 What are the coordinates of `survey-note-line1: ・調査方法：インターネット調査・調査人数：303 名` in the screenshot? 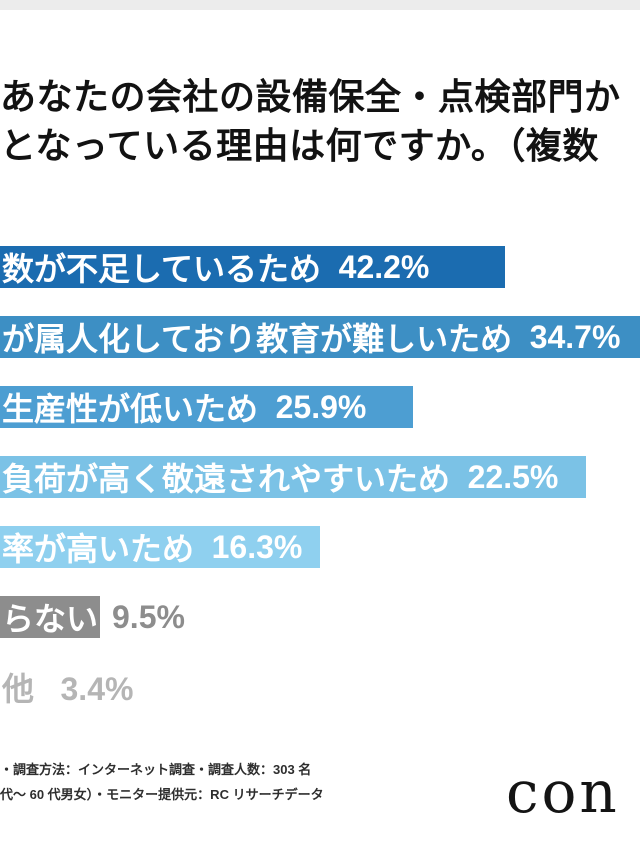 It's located at (156, 769).